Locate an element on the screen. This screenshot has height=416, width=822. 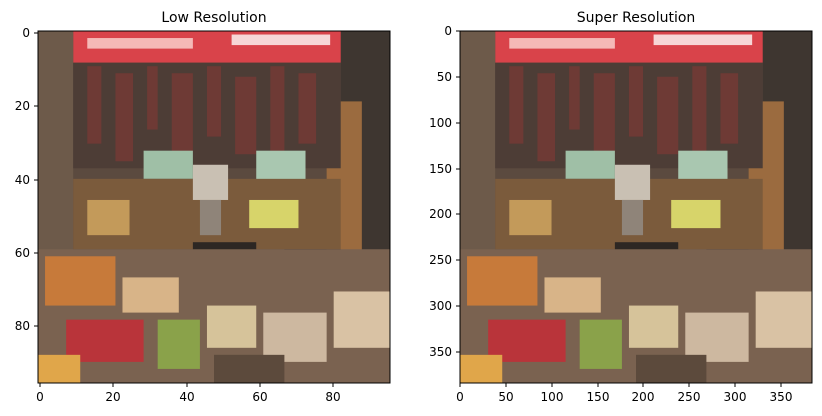
x-tick-label: 150 is located at coordinates (598, 397).